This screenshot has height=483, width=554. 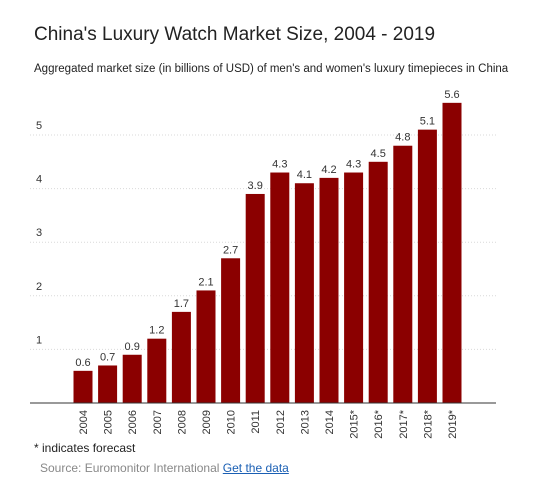 What do you see at coordinates (378, 282) in the screenshot?
I see `bar-2016*` at bounding box center [378, 282].